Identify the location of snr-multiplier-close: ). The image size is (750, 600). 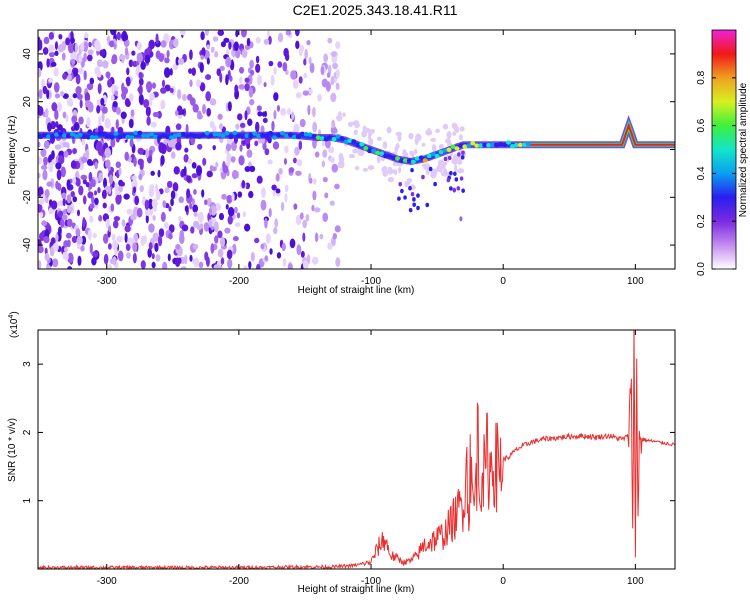
(14, 312).